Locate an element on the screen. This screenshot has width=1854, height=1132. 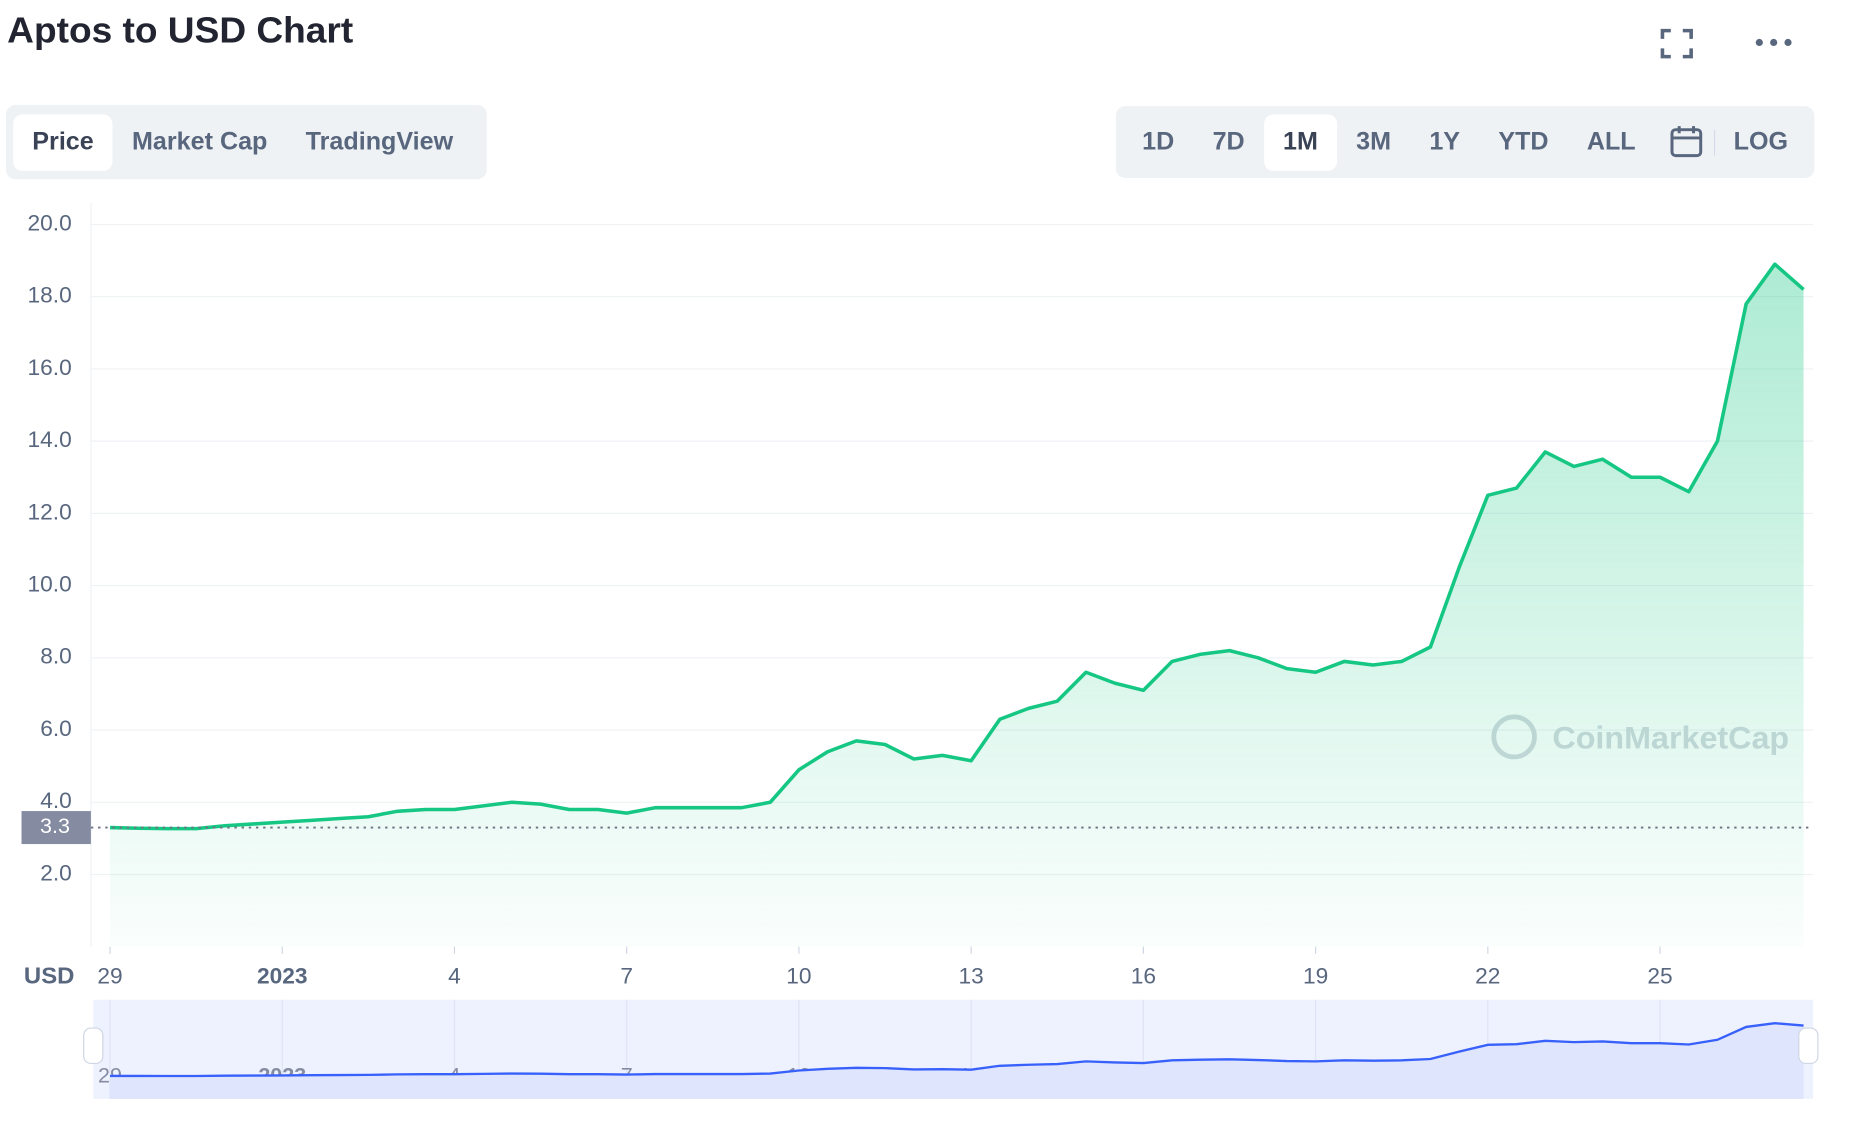
navigator-line is located at coordinates (957, 1050).